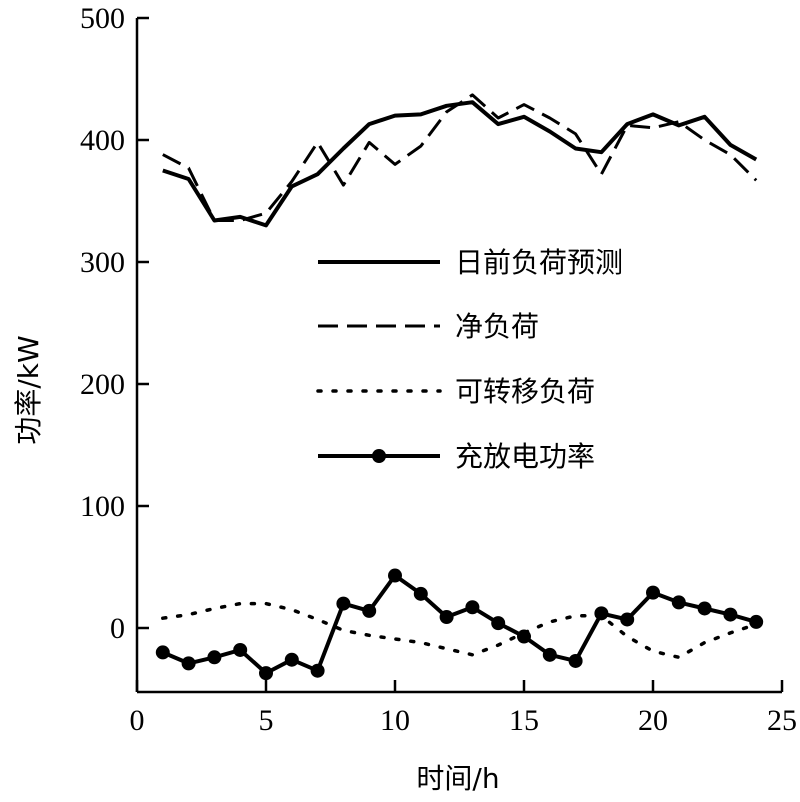 The image size is (800, 802). Describe the element at coordinates (266, 720) in the screenshot. I see `x-tick-label: 5` at that location.